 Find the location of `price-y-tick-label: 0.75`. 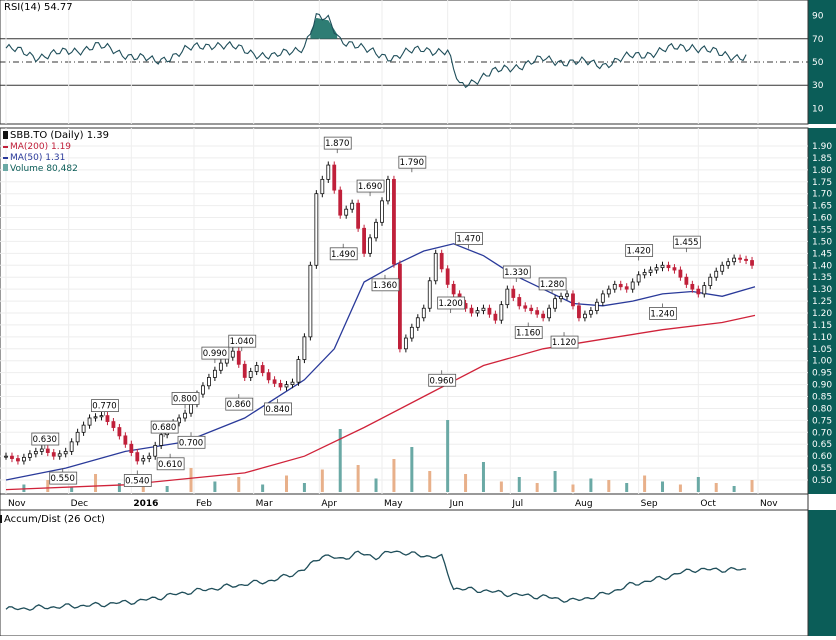

price-y-tick-label: 0.75 is located at coordinates (822, 421).